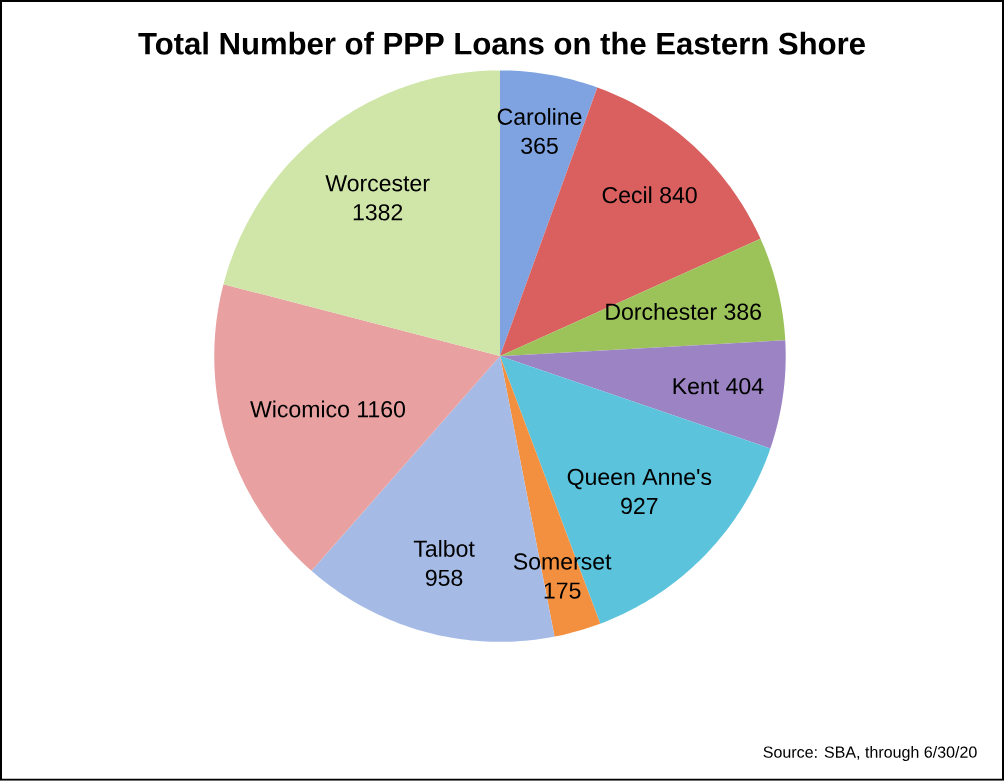 This screenshot has height=781, width=1004. What do you see at coordinates (696, 386) in the screenshot?
I see `slice-label: Kent` at bounding box center [696, 386].